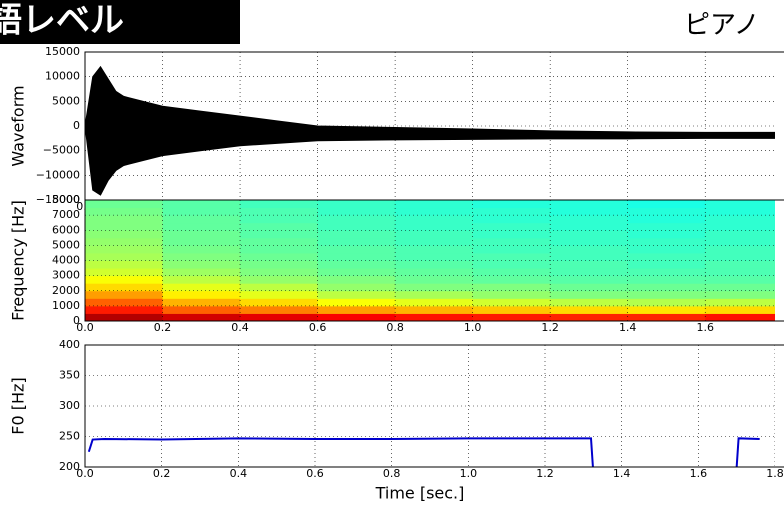 This screenshot has height=505, width=784. What do you see at coordinates (120, 22) in the screenshot?
I see `badge-box` at bounding box center [120, 22].